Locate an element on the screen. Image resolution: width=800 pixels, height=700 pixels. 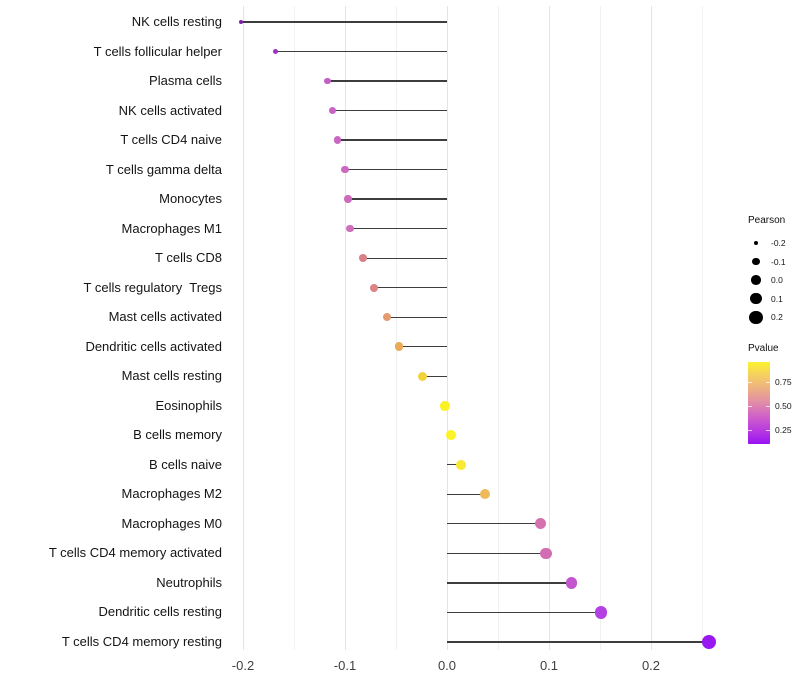
pearson-legend-title: Pearson is located at coordinates (767, 220).